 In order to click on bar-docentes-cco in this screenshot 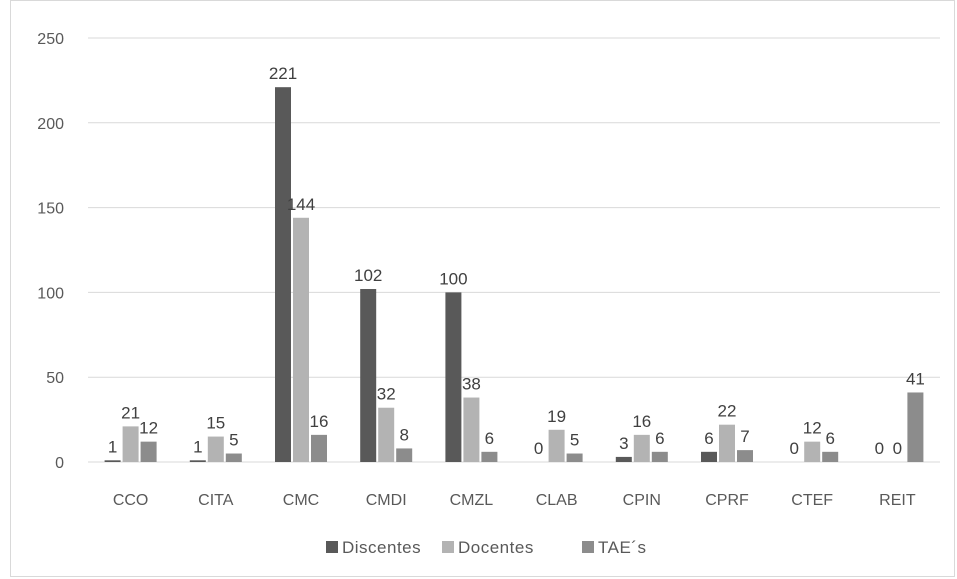, I will do `click(130, 444)`.